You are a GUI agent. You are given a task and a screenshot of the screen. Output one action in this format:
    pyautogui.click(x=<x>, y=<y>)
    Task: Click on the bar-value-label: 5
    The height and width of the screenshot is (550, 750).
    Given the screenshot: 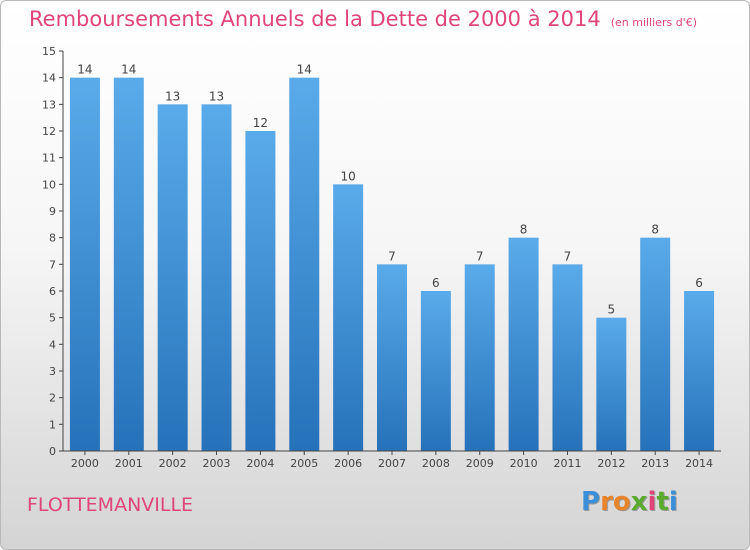 What is the action you would take?
    pyautogui.click(x=612, y=310)
    